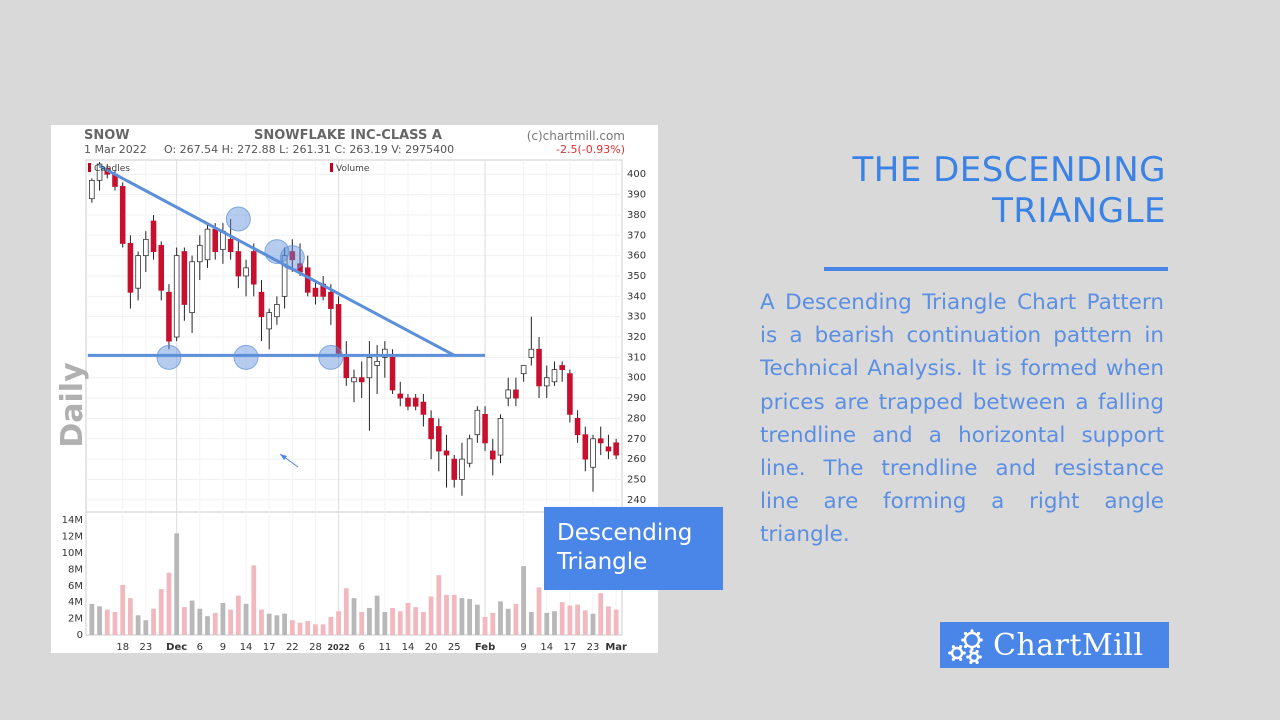 This screenshot has width=1280, height=720. What do you see at coordinates (570, 647) in the screenshot?
I see `time-tick-label: 17` at bounding box center [570, 647].